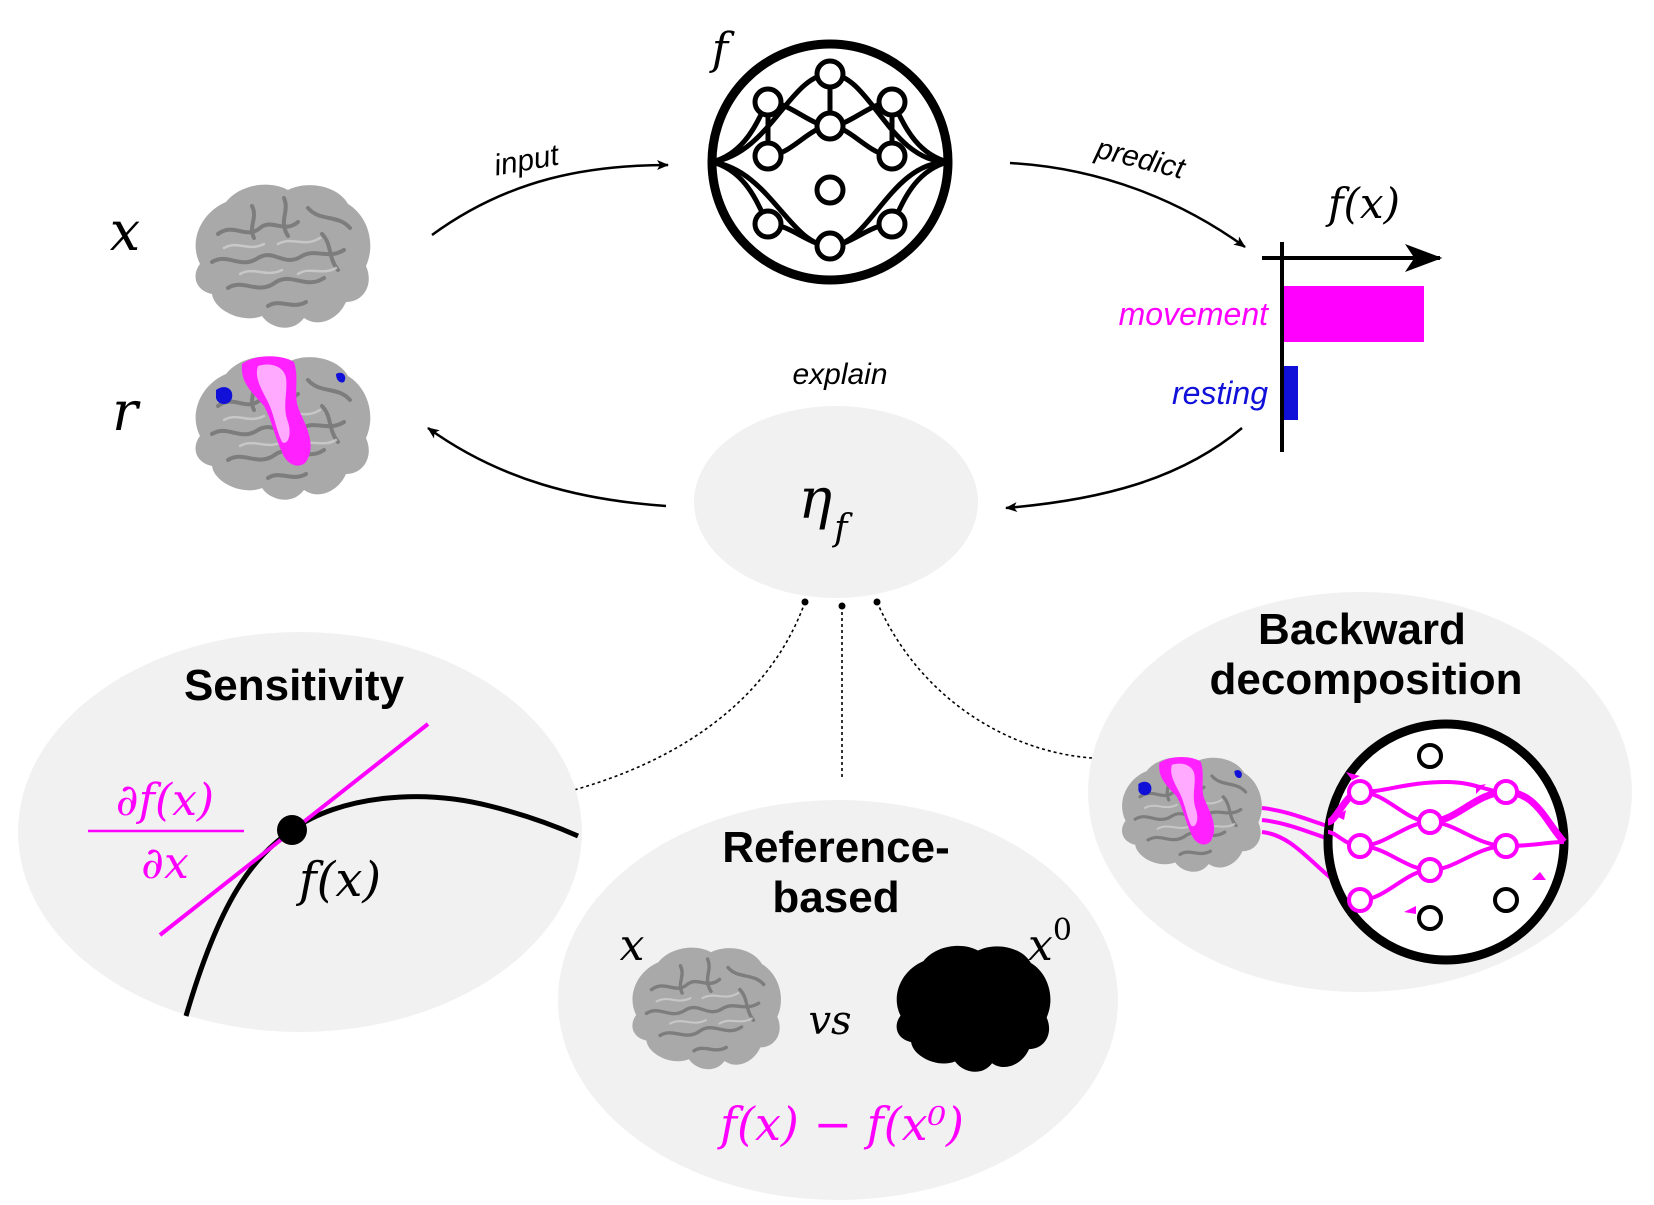  Describe the element at coordinates (839, 374) in the screenshot. I see `explain-label: explain` at that location.